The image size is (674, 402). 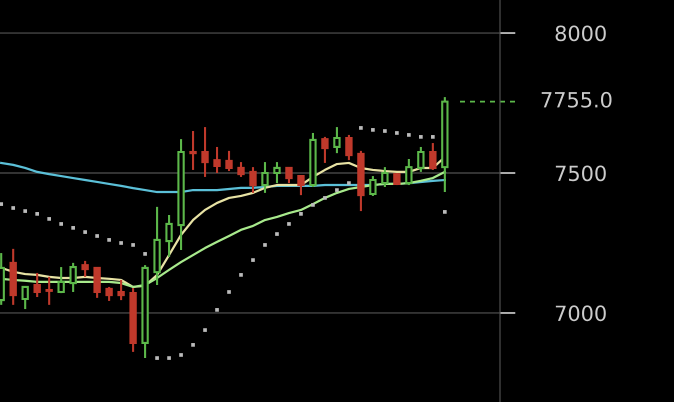 What do you see at coordinates (581, 33) in the screenshot?
I see `y-tick-label: 8000` at bounding box center [581, 33].